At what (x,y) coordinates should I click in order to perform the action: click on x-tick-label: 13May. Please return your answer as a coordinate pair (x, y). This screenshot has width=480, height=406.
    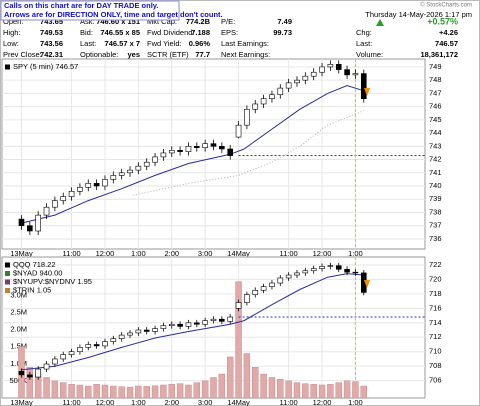
    Looking at the image, I should click on (21, 253).